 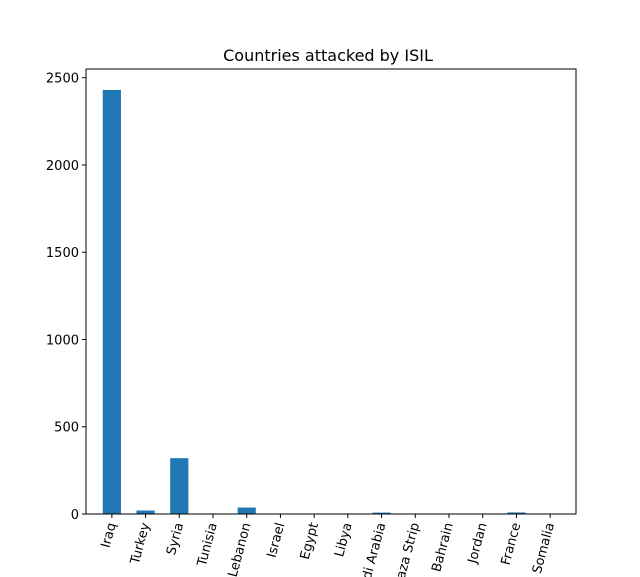 What do you see at coordinates (208, 545) in the screenshot?
I see `x-tick-label: Tunisia` at bounding box center [208, 545].